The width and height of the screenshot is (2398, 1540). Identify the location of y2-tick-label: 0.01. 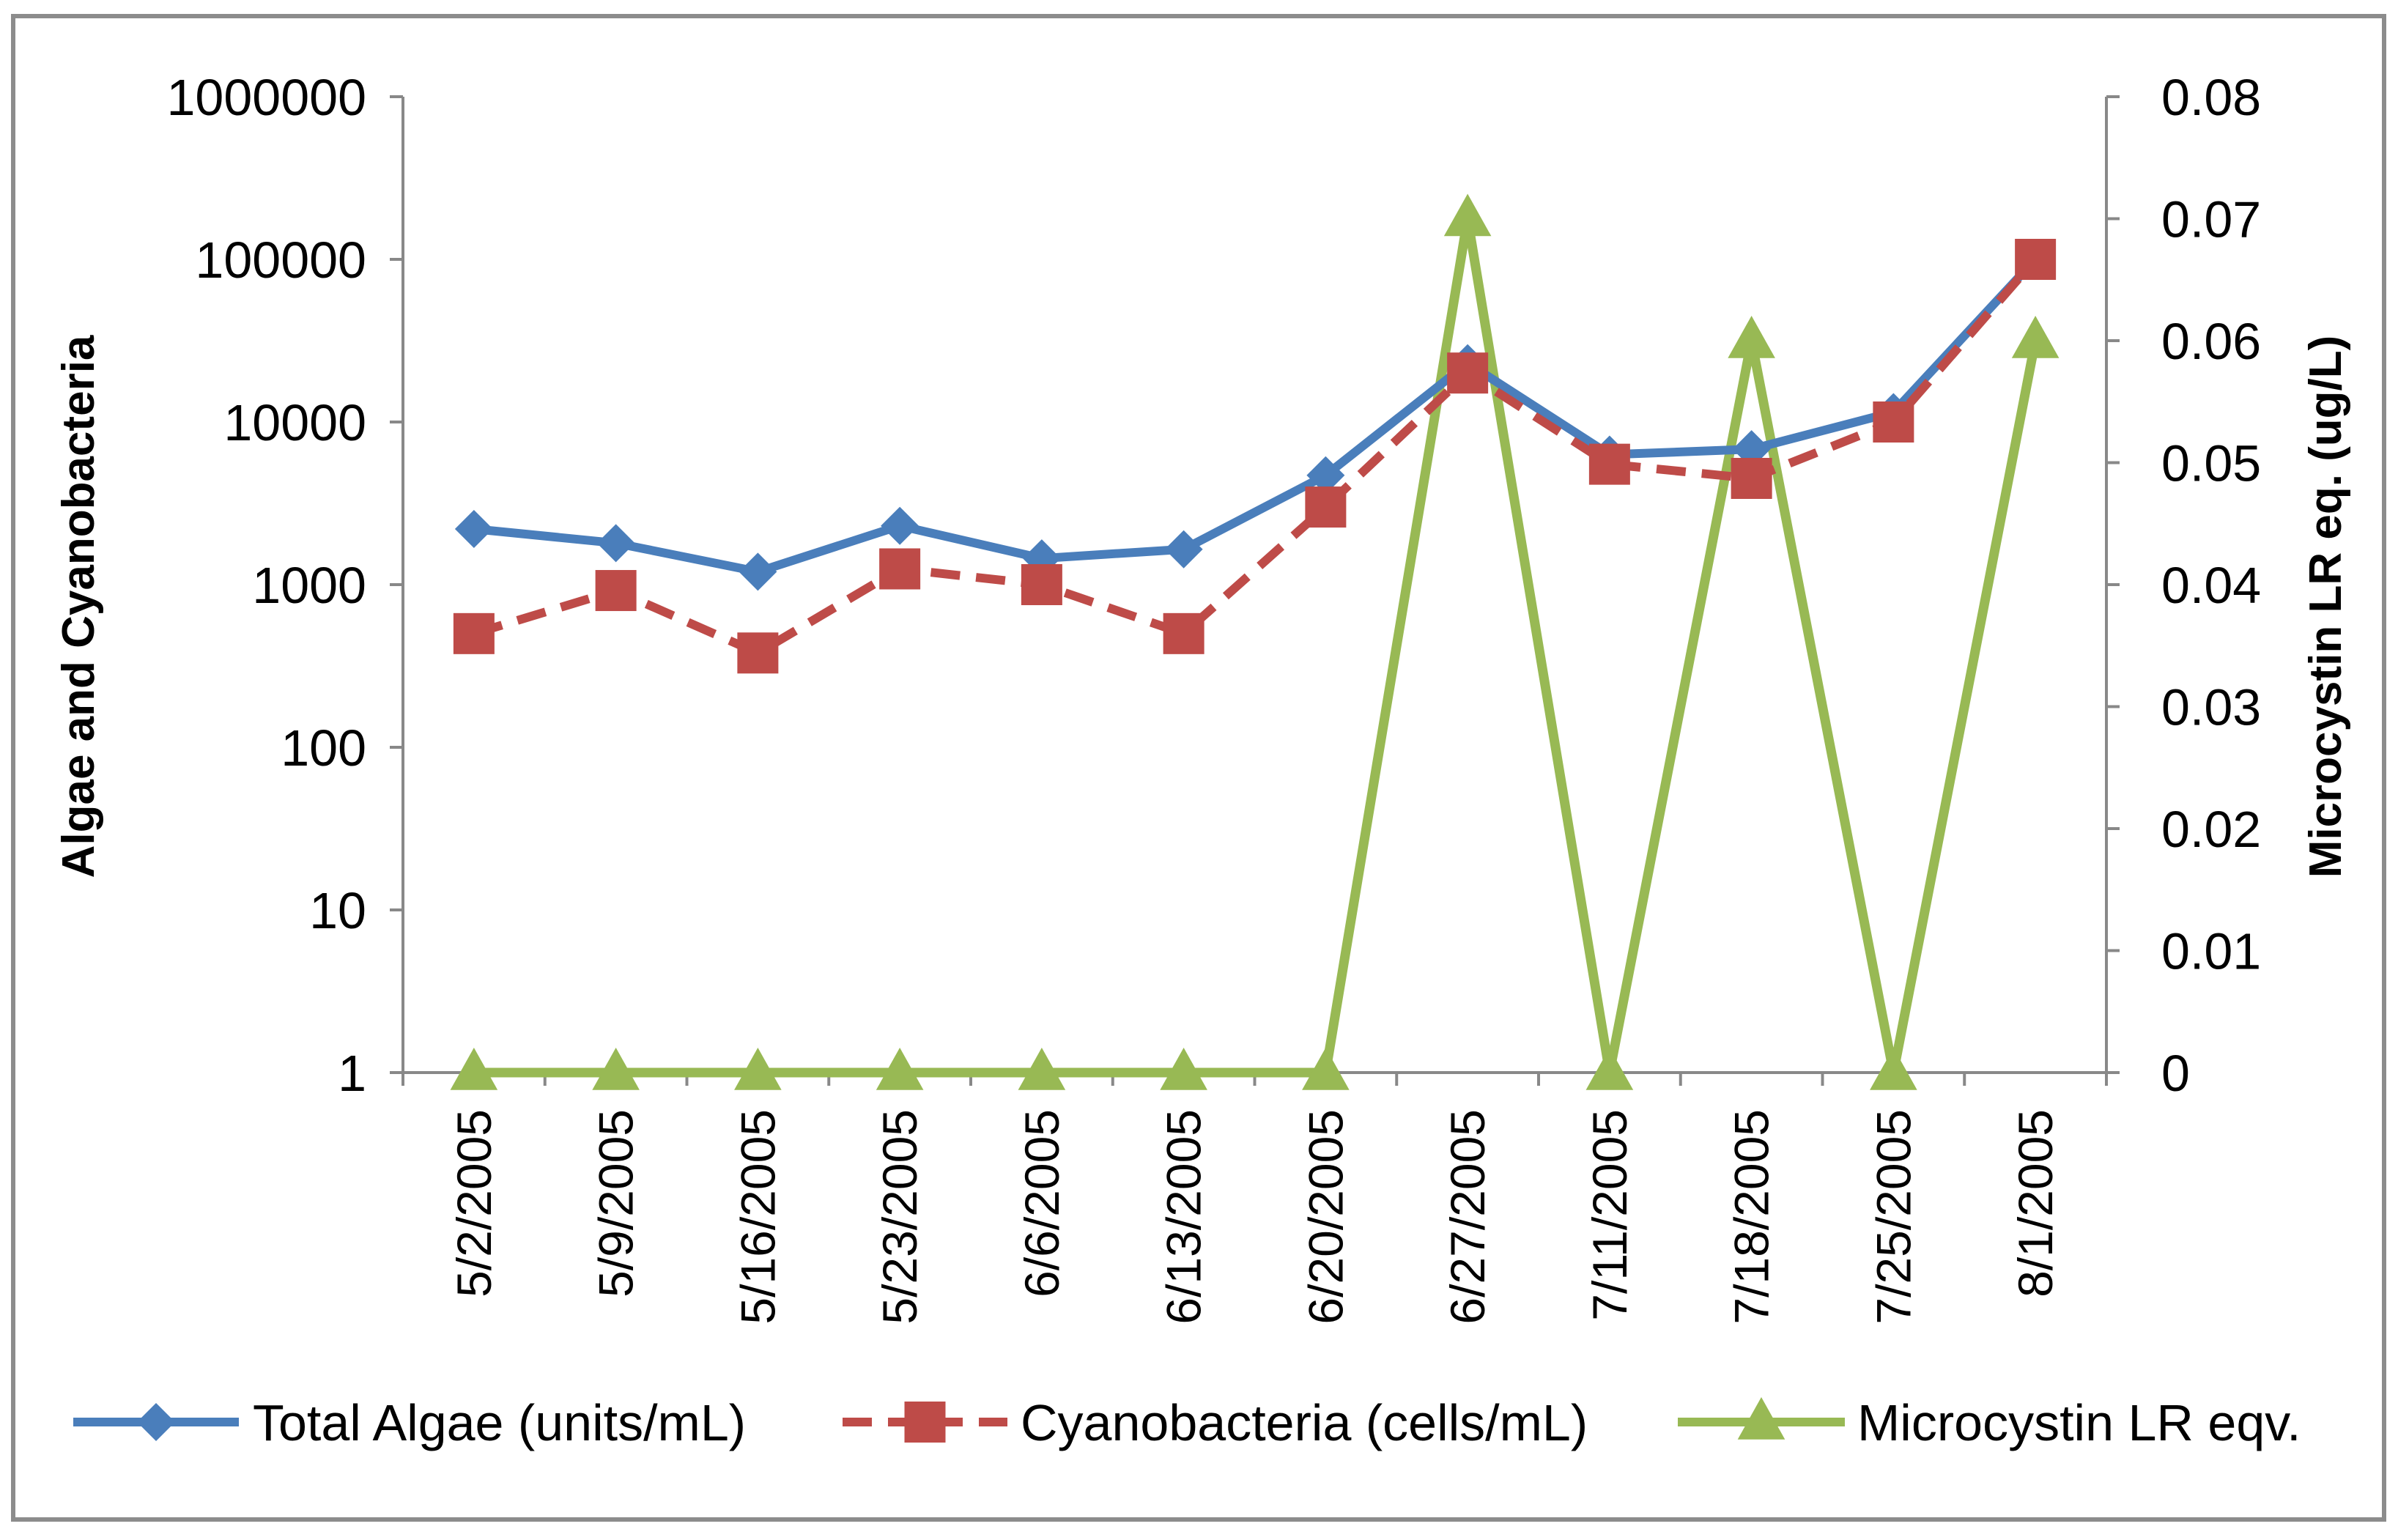
(2211, 951).